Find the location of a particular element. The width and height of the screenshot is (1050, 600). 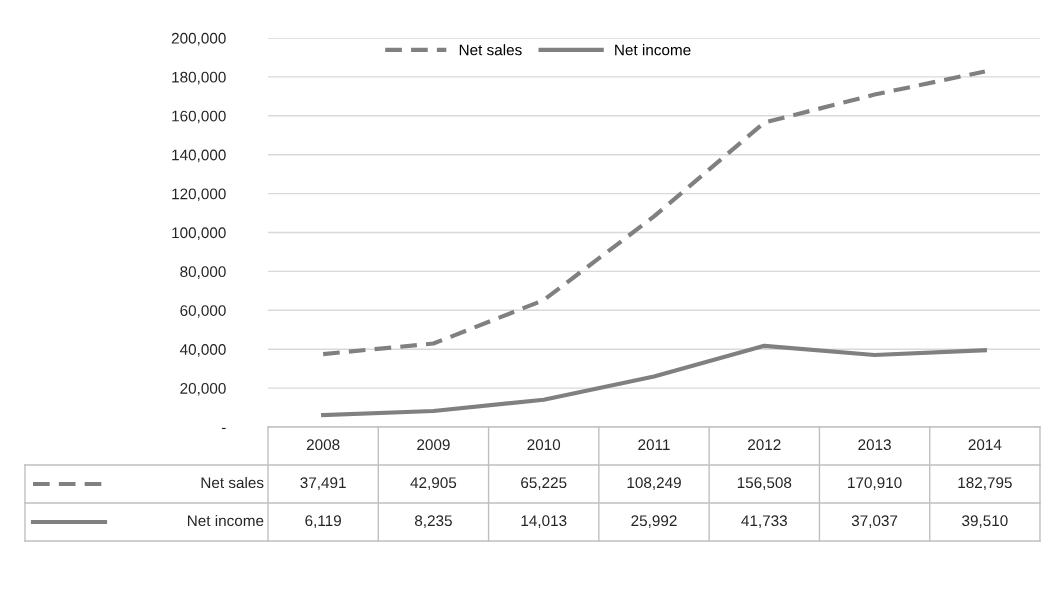

y-tick-label: 200,000 is located at coordinates (198, 39).